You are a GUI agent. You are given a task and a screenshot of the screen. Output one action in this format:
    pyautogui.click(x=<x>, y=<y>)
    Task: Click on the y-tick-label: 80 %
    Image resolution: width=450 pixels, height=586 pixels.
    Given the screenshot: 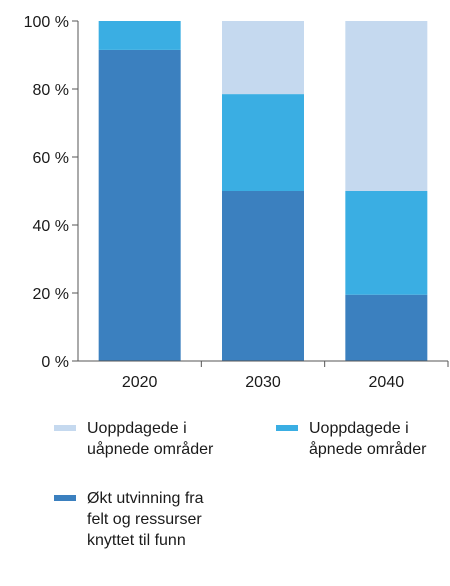 What is the action you would take?
    pyautogui.click(x=51, y=90)
    